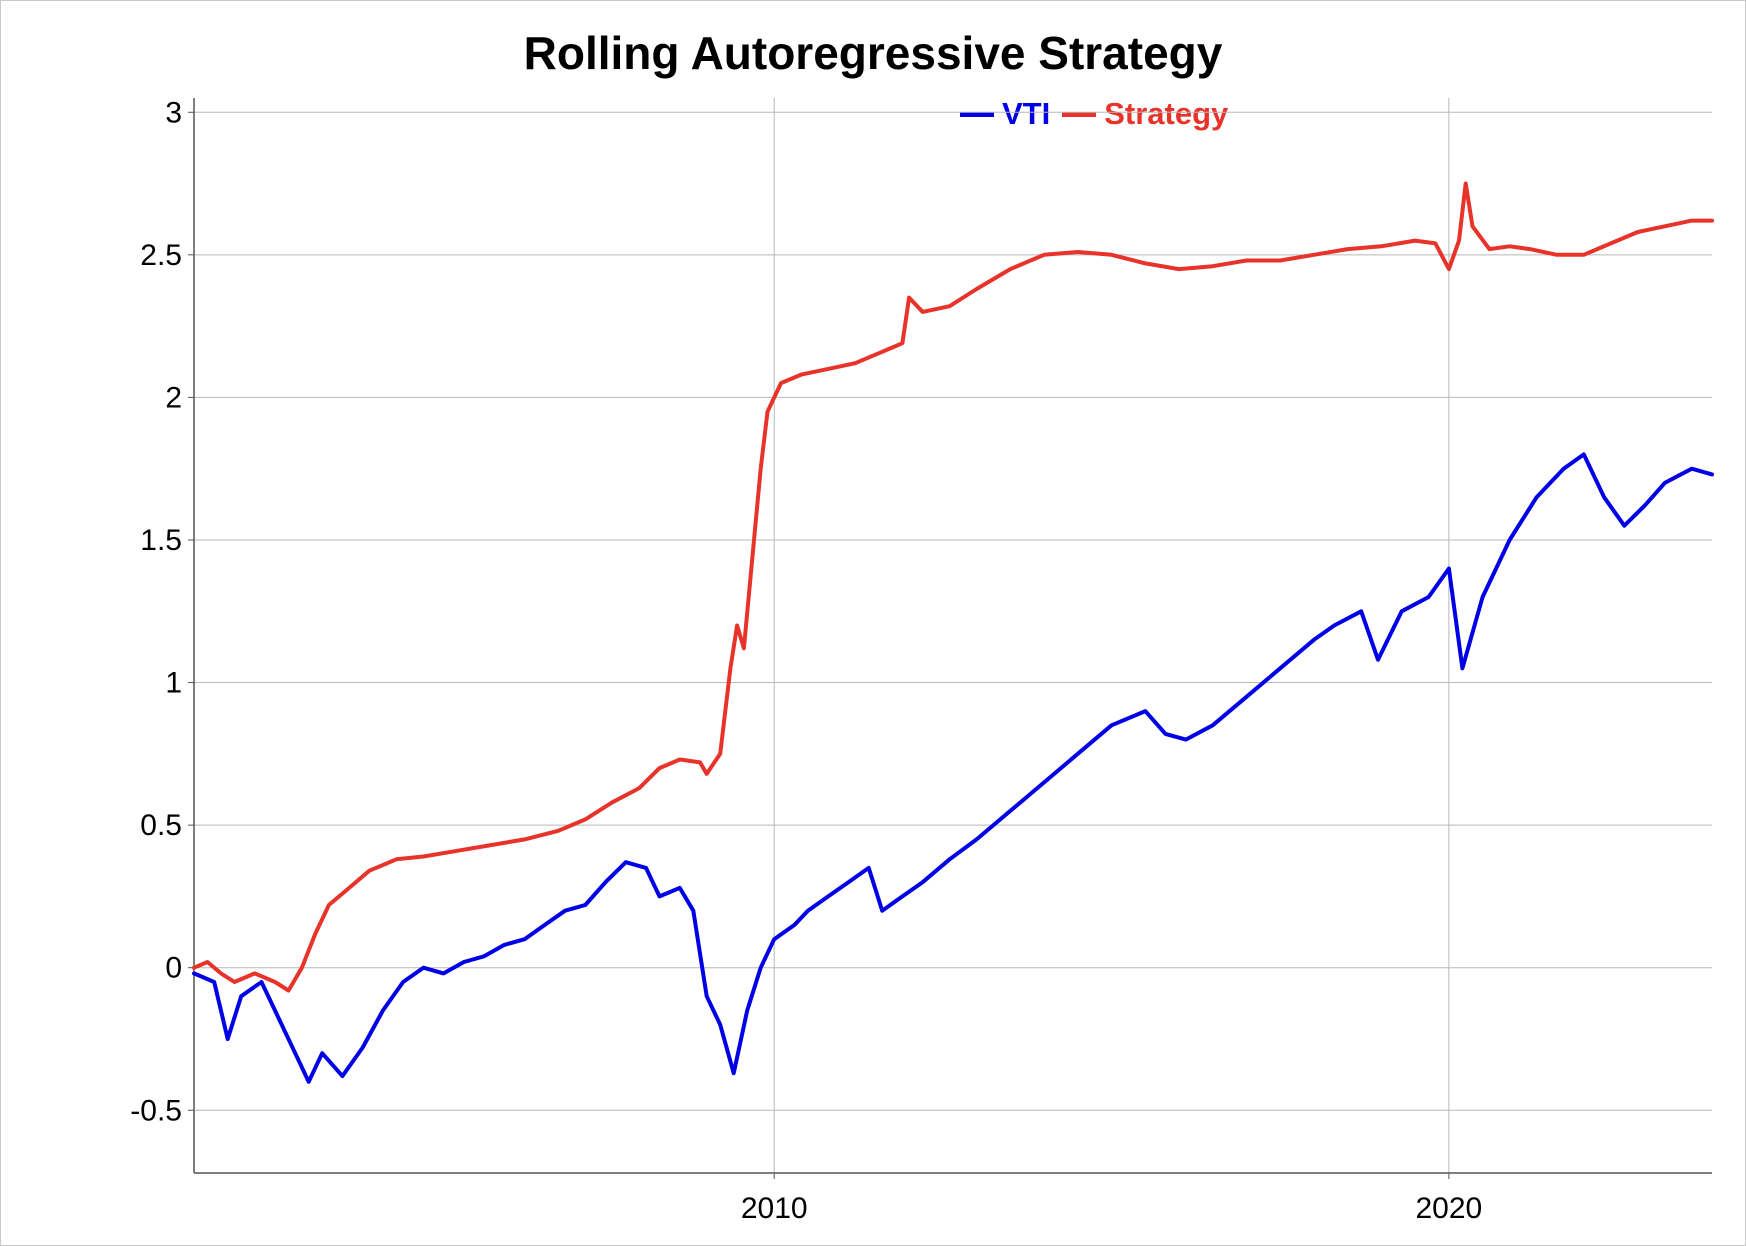  I want to click on legend-item-strategy: Strategy, so click(1145, 114).